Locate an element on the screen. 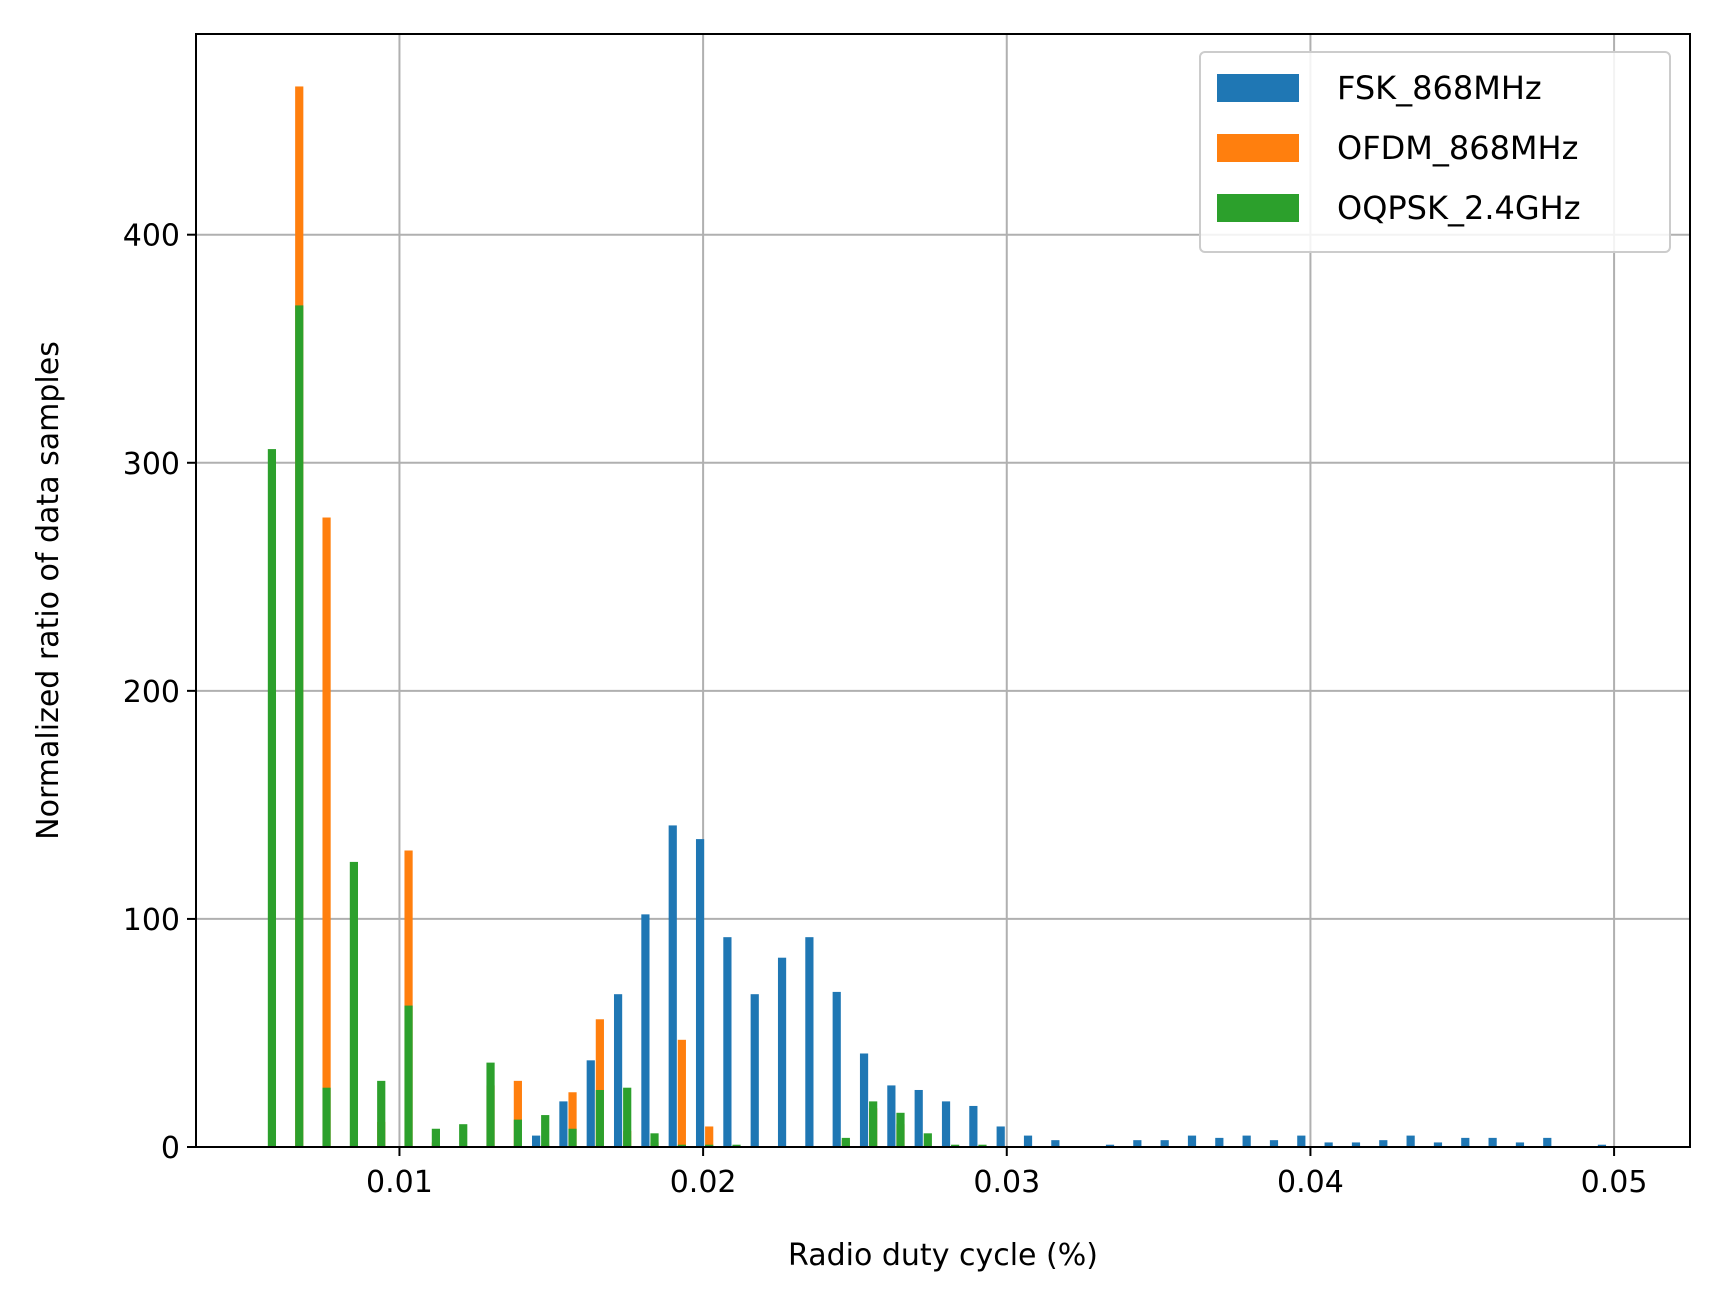 The image size is (1716, 1298). y-tick-label: 300 is located at coordinates (151, 464).